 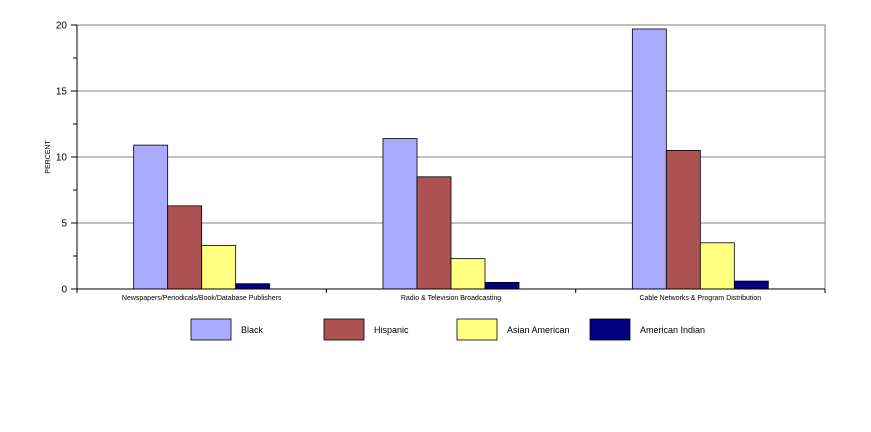 I want to click on y-tick-label: 10, so click(x=62, y=158).